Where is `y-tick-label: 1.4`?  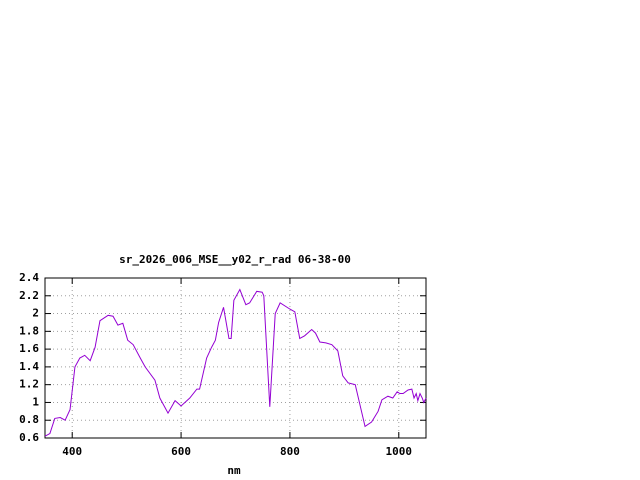 y-tick-label: 1.4 is located at coordinates (29, 366).